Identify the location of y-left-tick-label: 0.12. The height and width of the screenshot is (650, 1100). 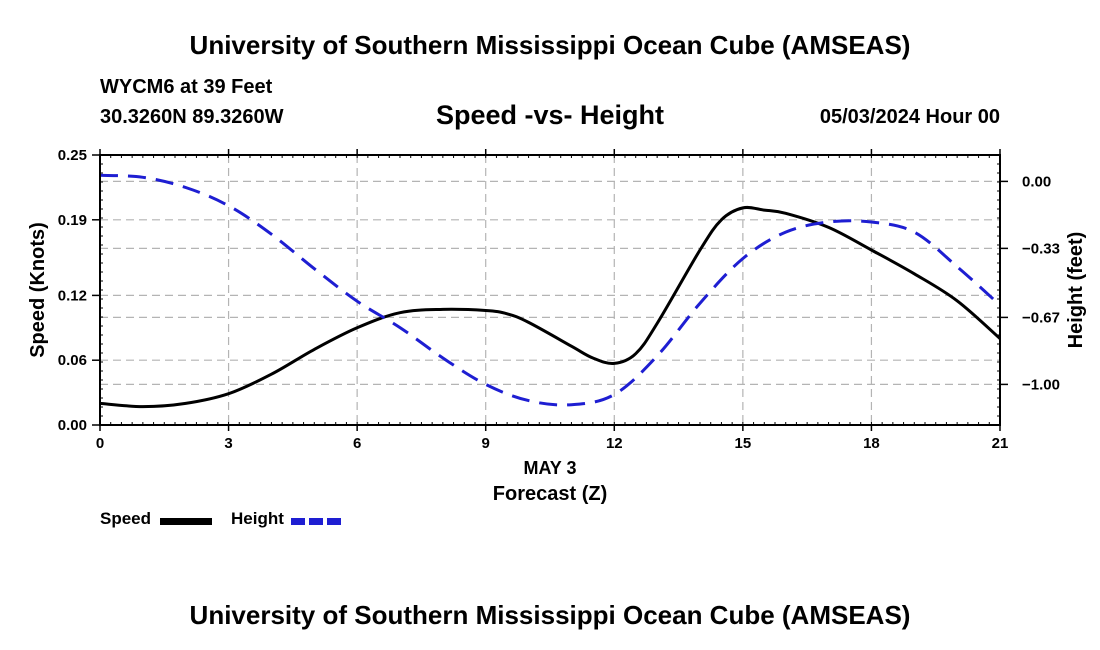
(72, 295).